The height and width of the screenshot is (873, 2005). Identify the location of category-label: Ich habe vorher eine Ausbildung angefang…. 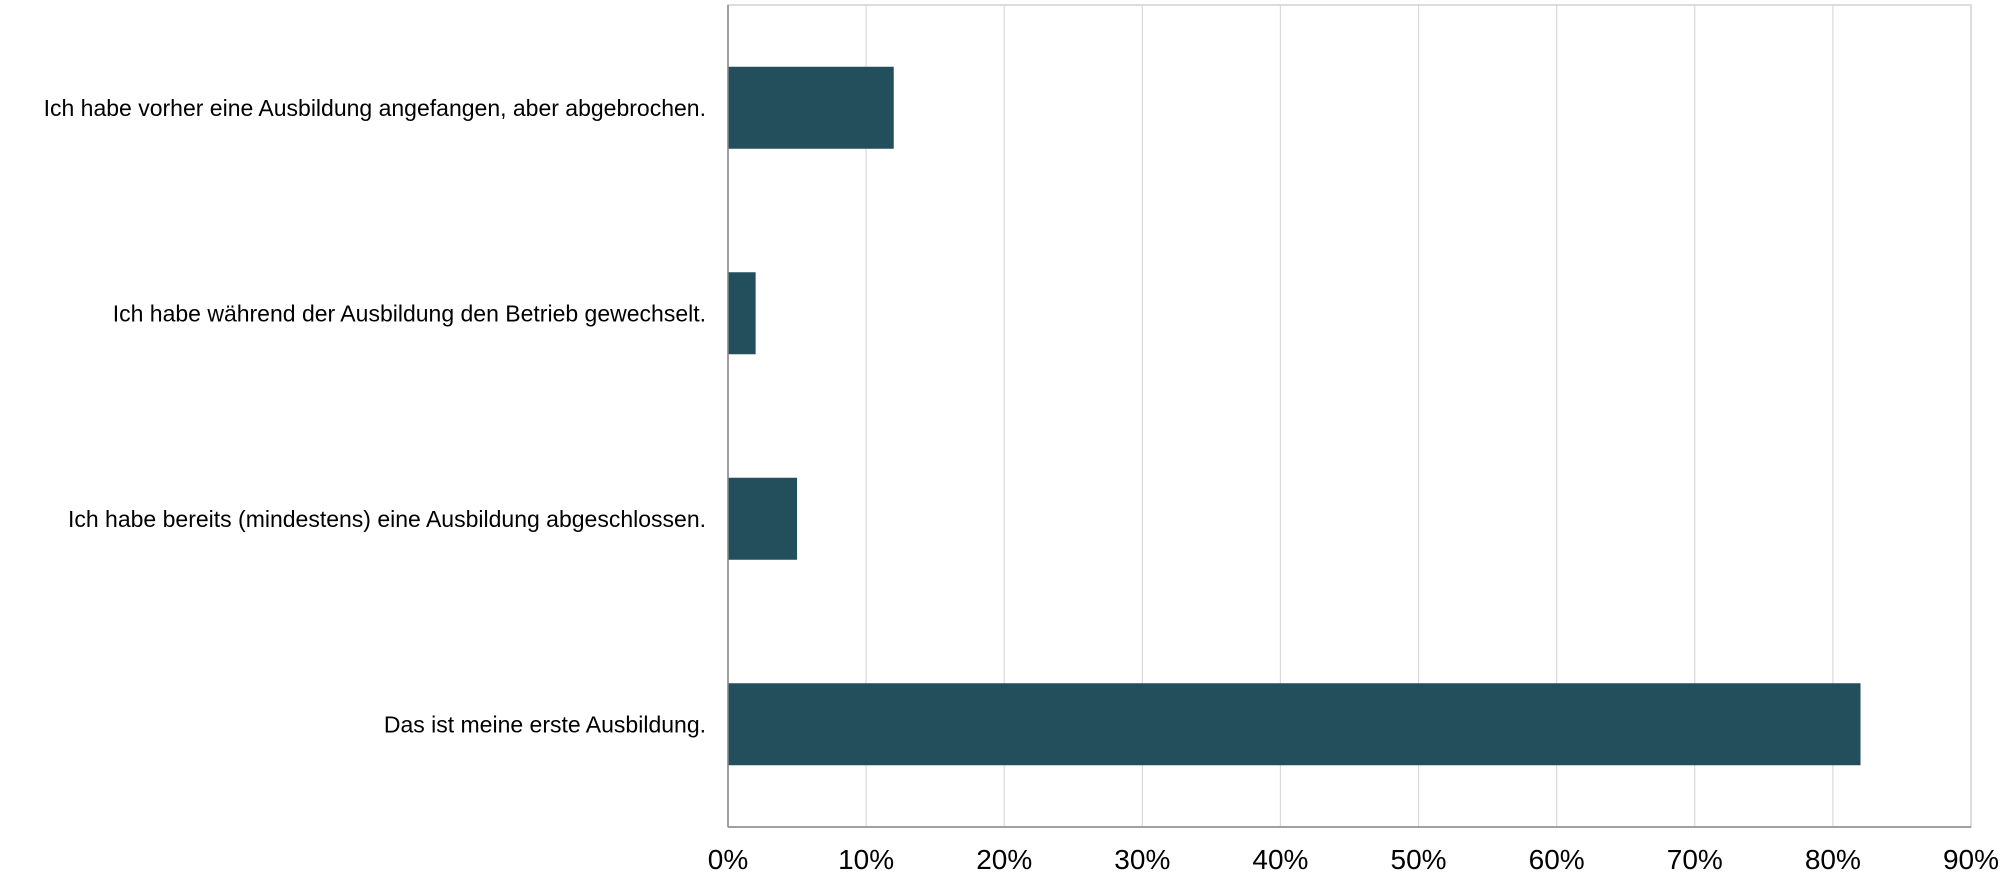
(375, 108).